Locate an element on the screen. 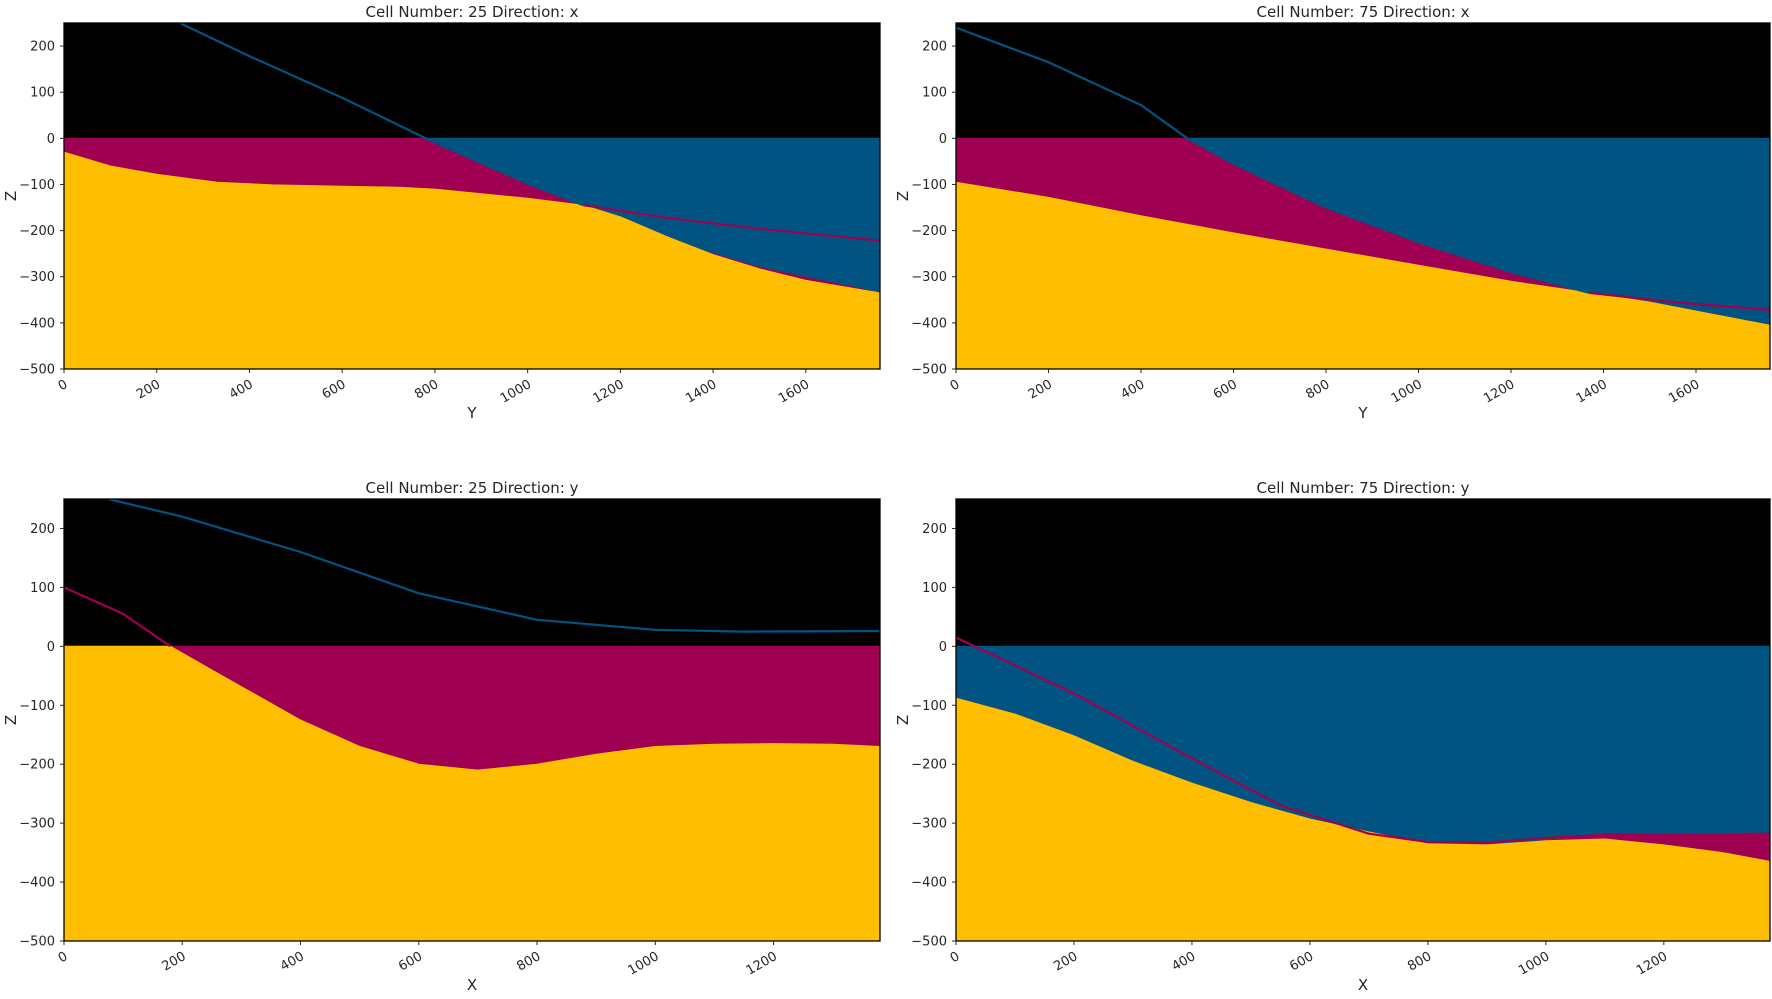  chart-2-ytick-label: 100 is located at coordinates (42, 588).